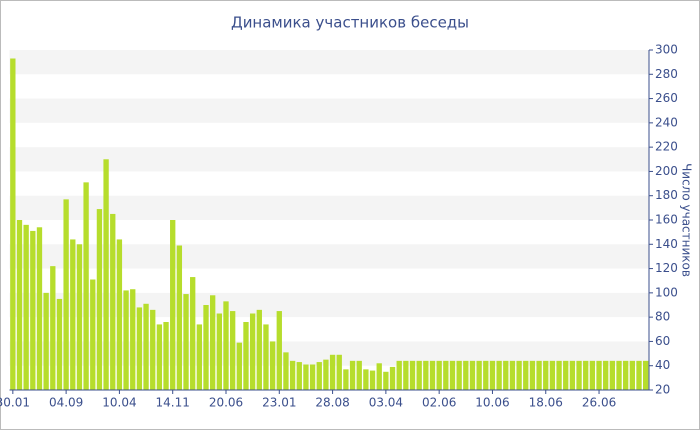 This screenshot has width=700, height=430. What do you see at coordinates (666, 292) in the screenshot?
I see `y-tick-label: 100` at bounding box center [666, 292].